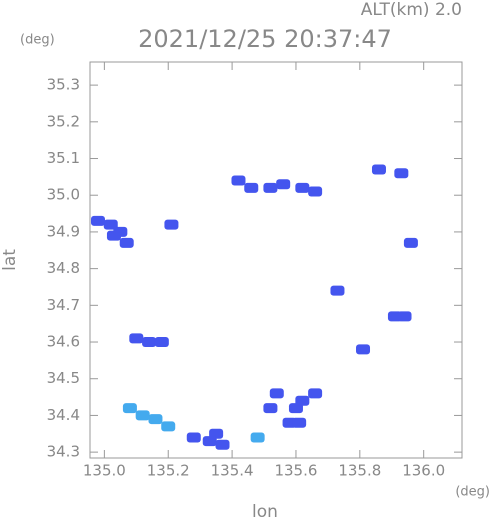 This screenshot has height=525, width=491. What do you see at coordinates (63, 452) in the screenshot?
I see `y-tick-label: 34.3` at bounding box center [63, 452].